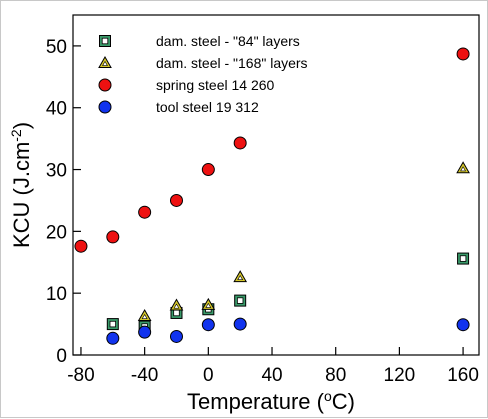 The image size is (488, 419). I want to click on y-tick-label: 30, so click(56, 171).